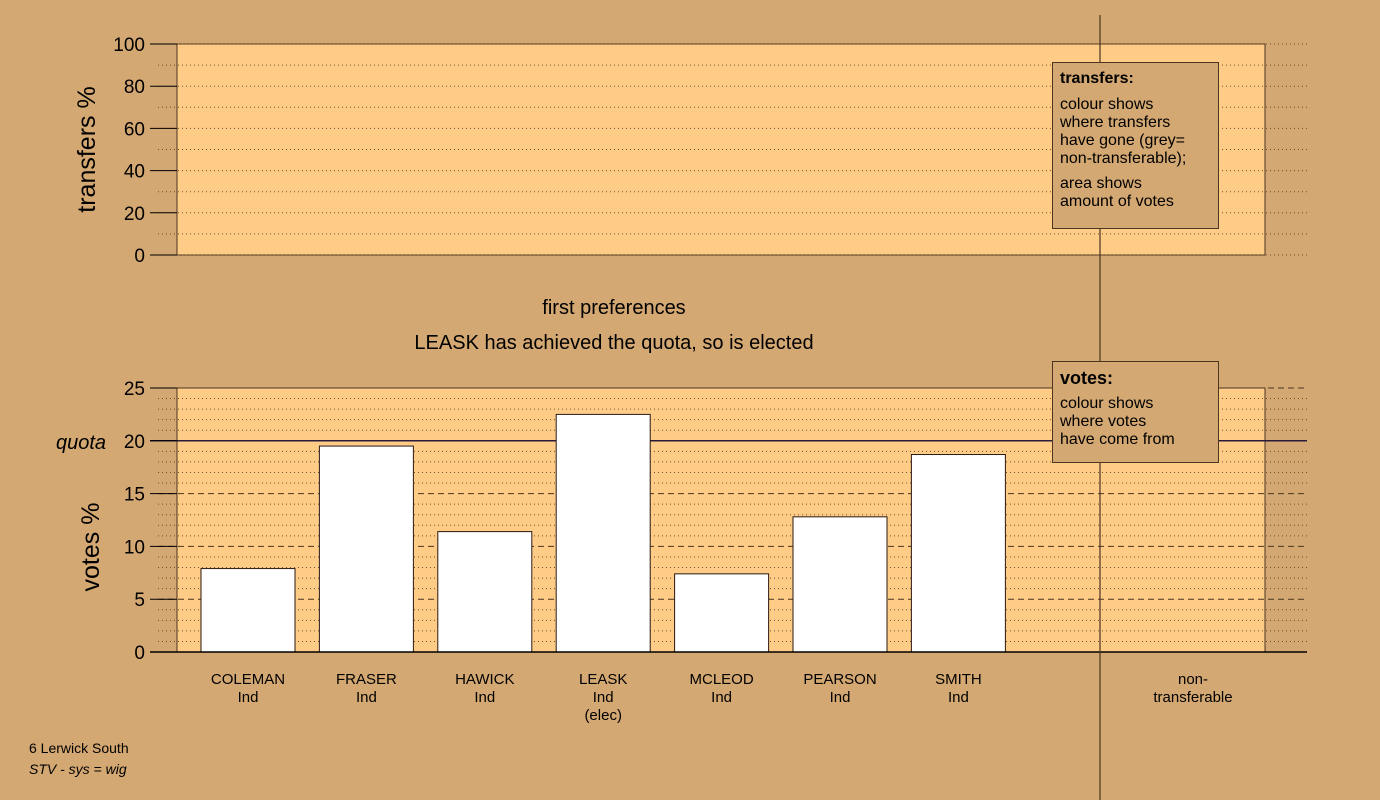 The image size is (1380, 800). Describe the element at coordinates (134, 87) in the screenshot. I see `transfers-tick-label: 80` at that location.